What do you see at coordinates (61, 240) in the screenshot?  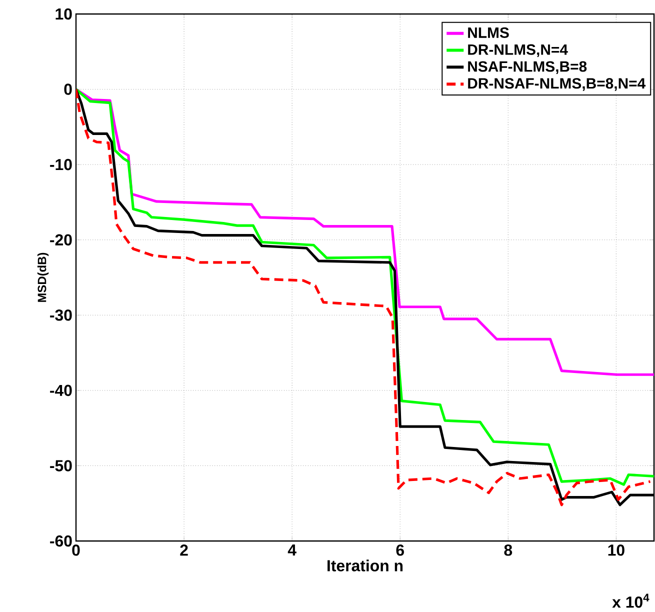 I see `y-tick-label: -20` at bounding box center [61, 240].